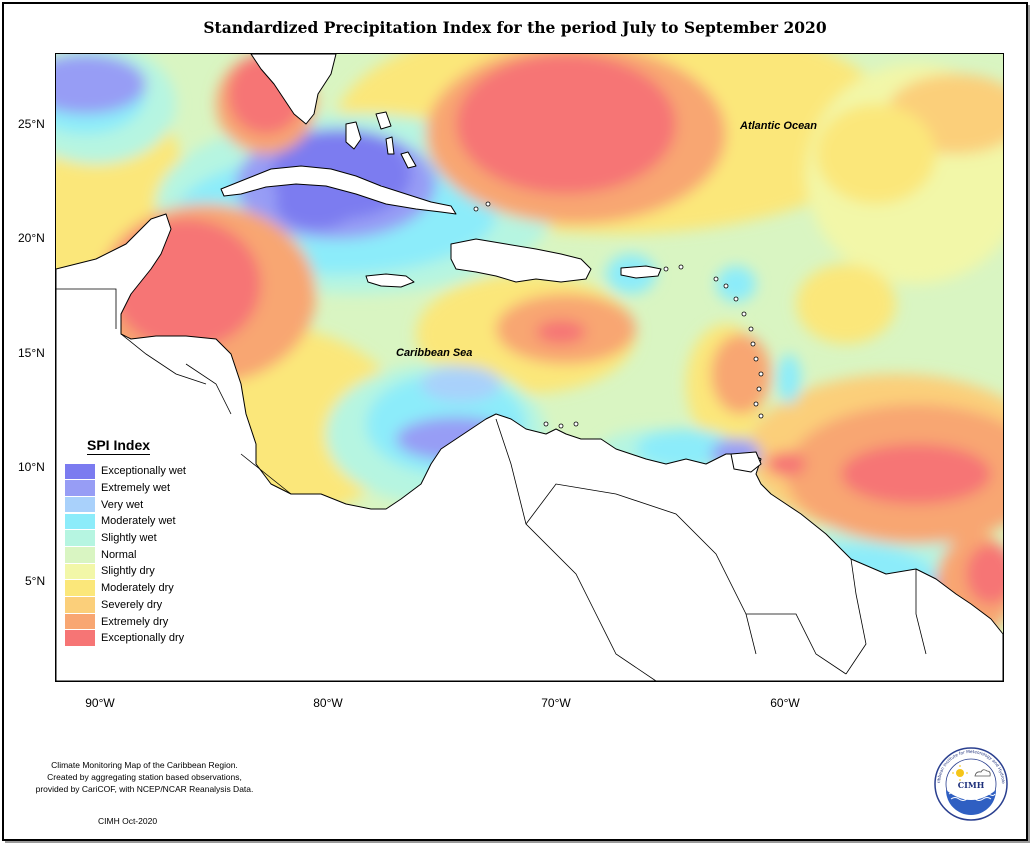  Describe the element at coordinates (31, 353) in the screenshot. I see `lat-label-15: 15°N` at that location.